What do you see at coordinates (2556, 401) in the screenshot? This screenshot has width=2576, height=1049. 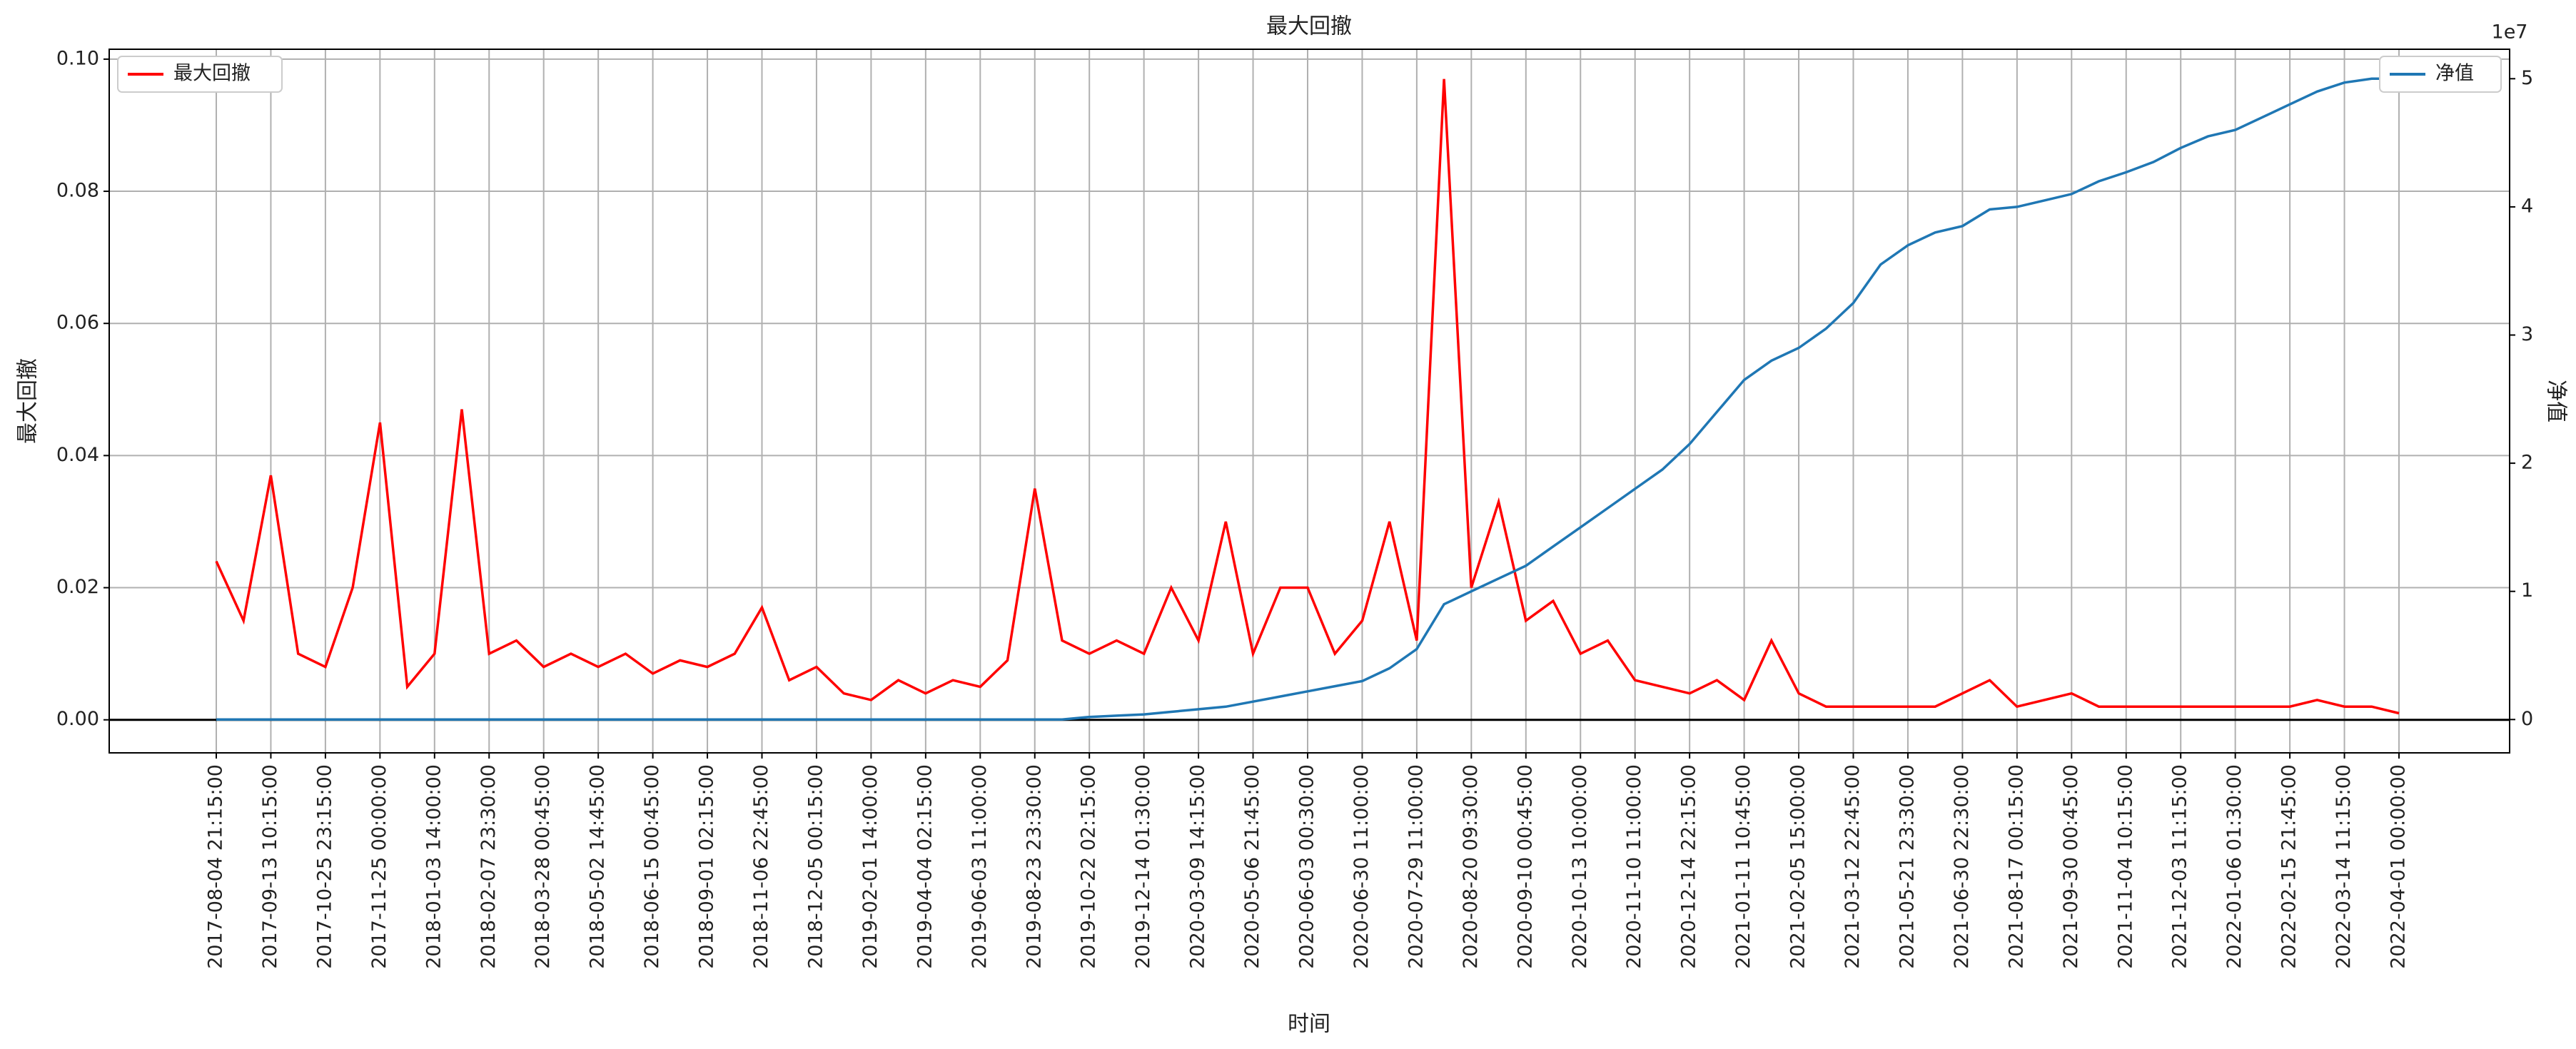 I see `y2-axis-label: 净值` at bounding box center [2556, 401].